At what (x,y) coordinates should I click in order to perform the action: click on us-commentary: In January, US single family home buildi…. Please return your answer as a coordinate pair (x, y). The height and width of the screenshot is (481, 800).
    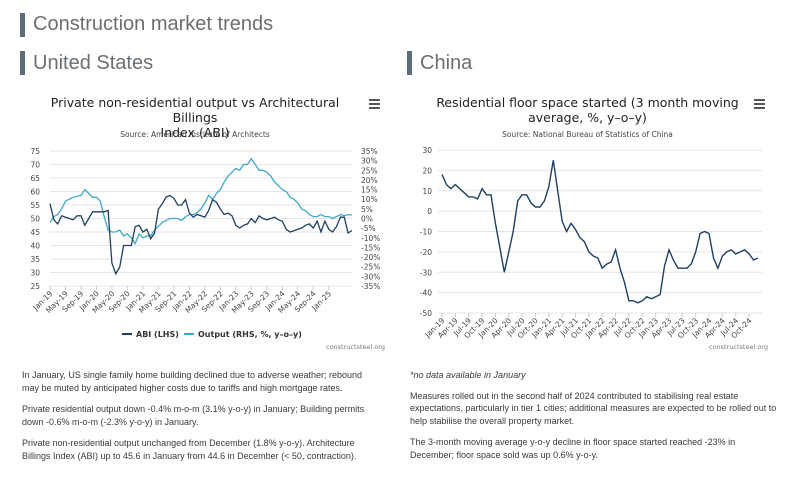
    Looking at the image, I should click on (199, 415).